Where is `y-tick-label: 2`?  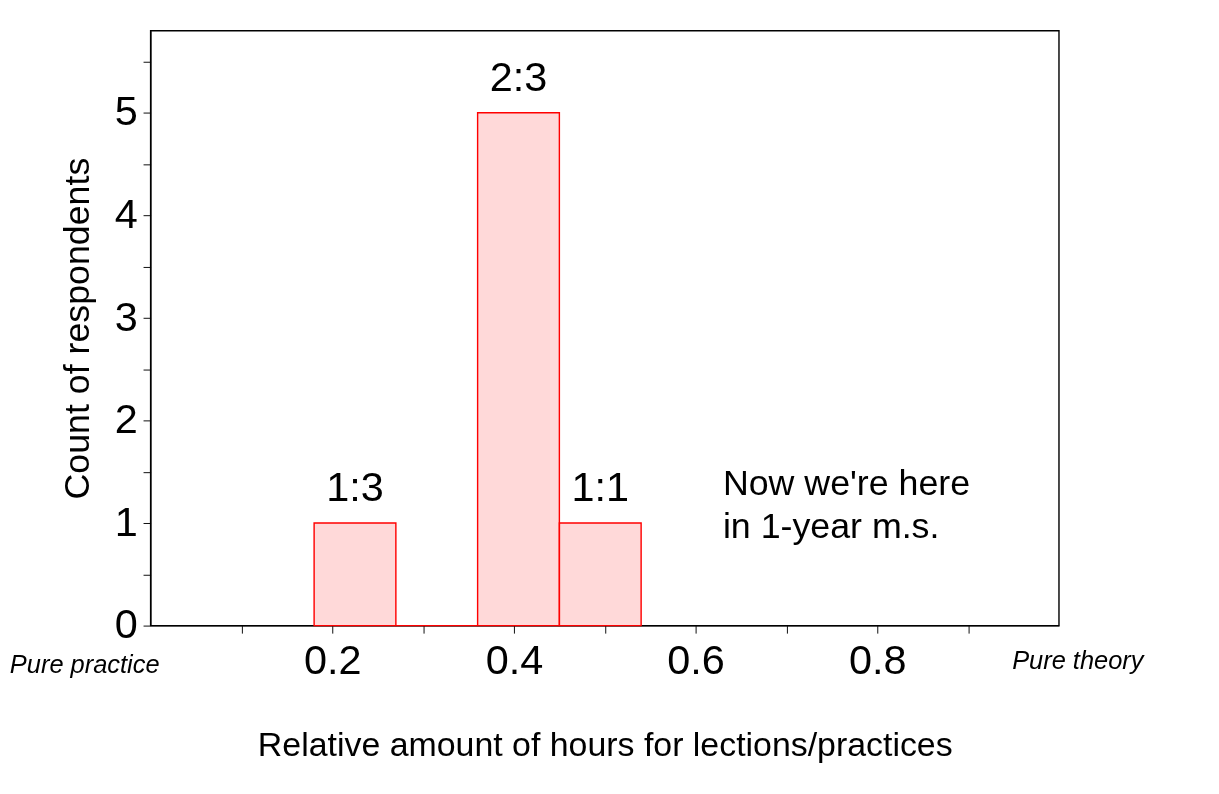 y-tick-label: 2 is located at coordinates (126, 419).